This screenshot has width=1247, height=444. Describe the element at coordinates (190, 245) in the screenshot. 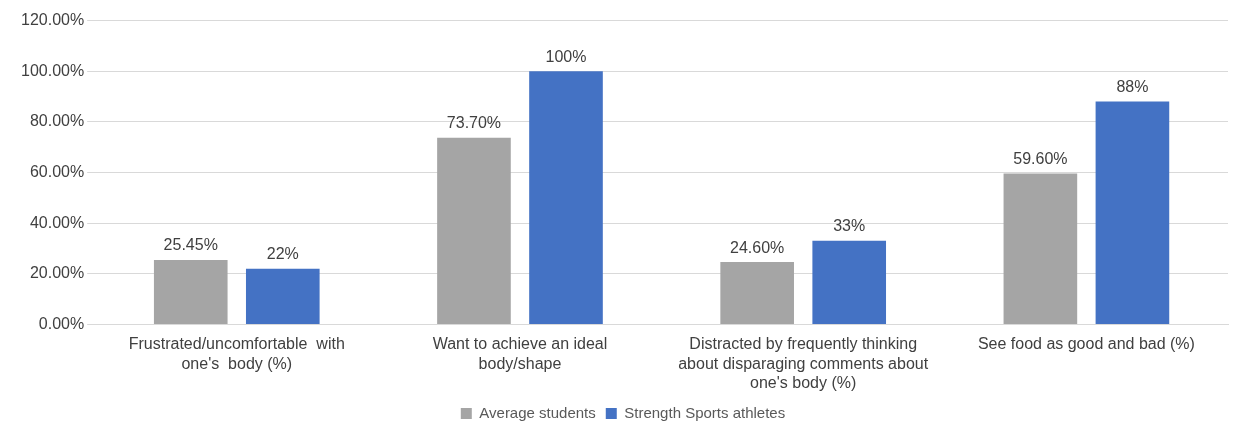

I see `data-label: 25.45%` at that location.